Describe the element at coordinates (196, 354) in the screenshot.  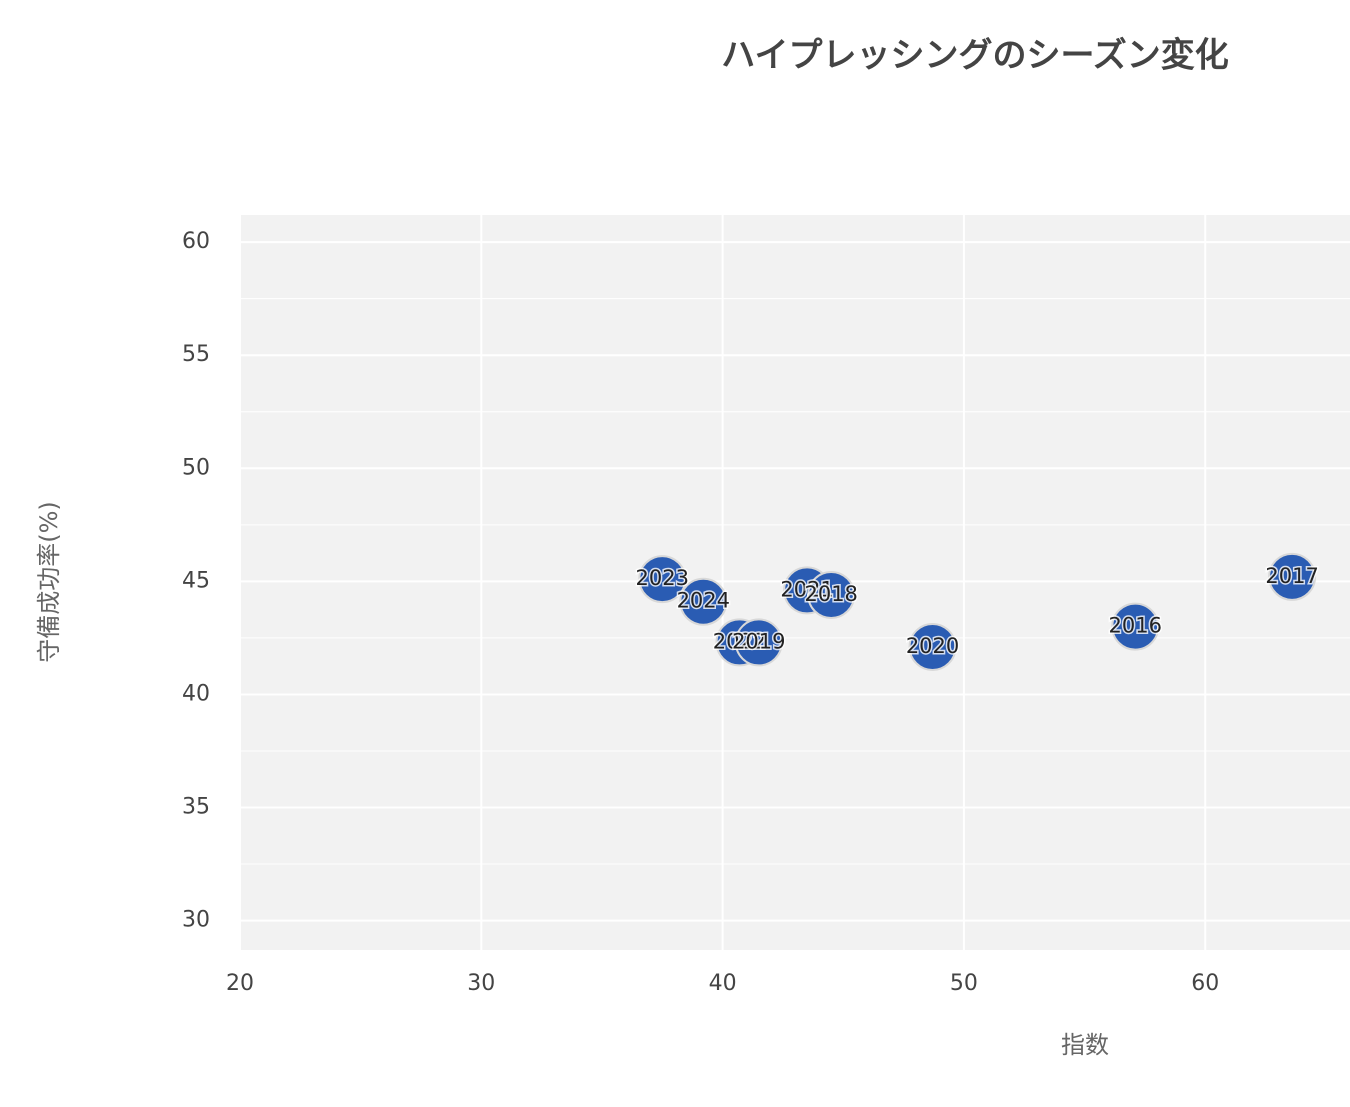
I see `y-tick-label: 55` at that location.